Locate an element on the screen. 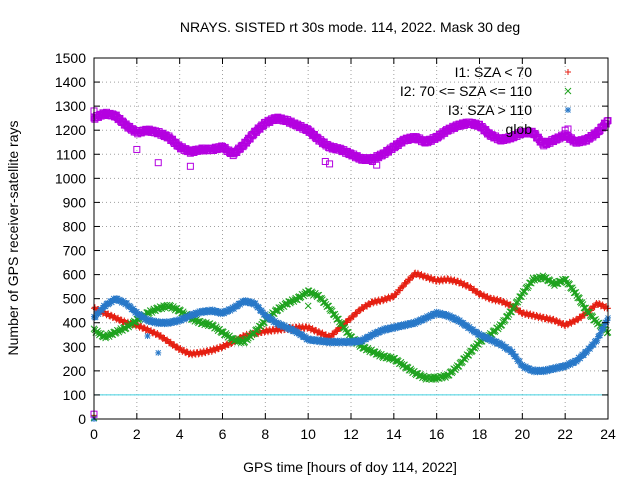 This screenshot has height=480, width=640. y-tick-label: 1300 is located at coordinates (70, 106).